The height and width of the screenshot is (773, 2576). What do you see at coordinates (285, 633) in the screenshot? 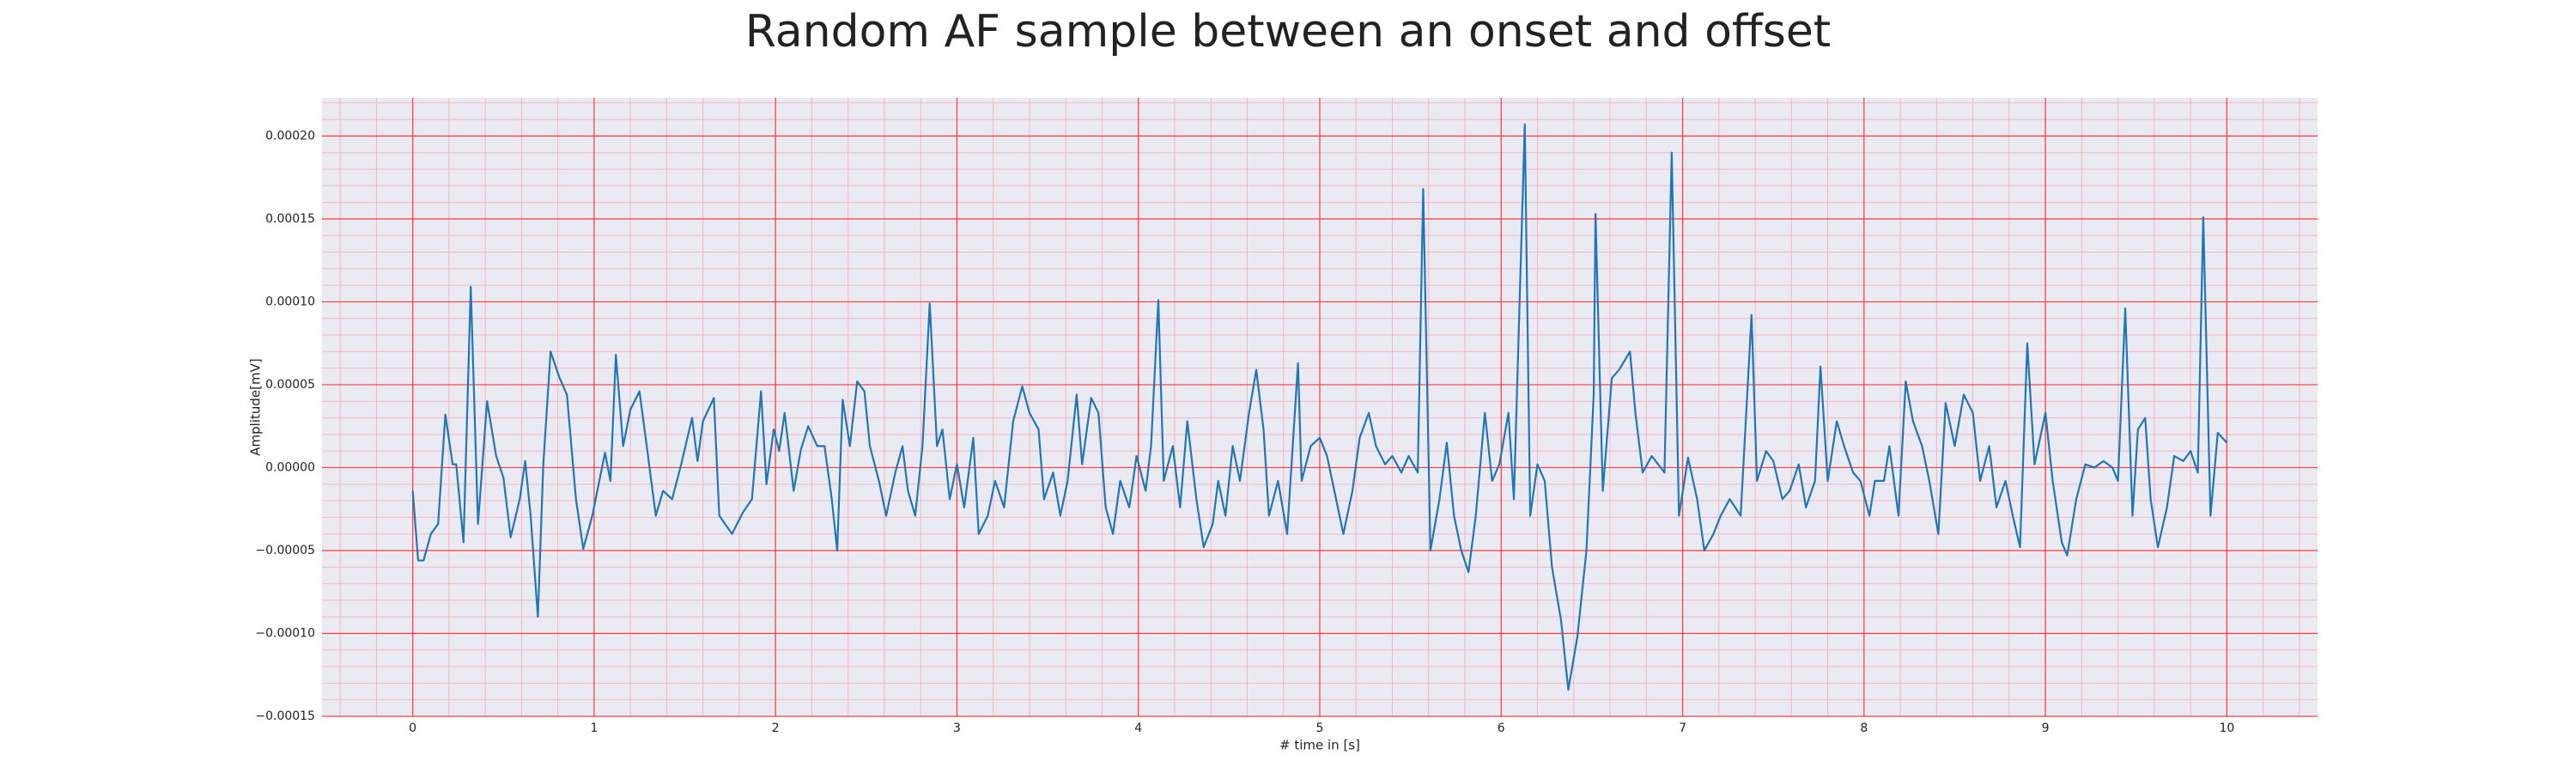
I see `y-tick-label: −0.00010` at bounding box center [285, 633].